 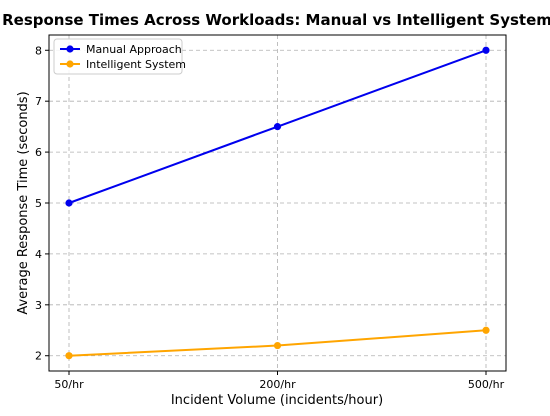 I want to click on x-axis-label: Incident Volume (incidents/hour), so click(x=277, y=400).